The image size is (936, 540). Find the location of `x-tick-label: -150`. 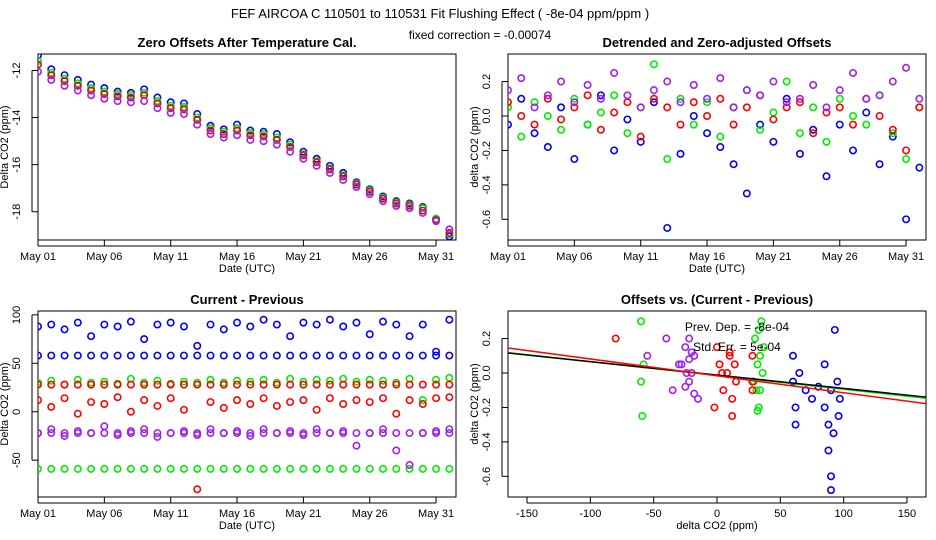

x-tick-label: -150 is located at coordinates (527, 514).